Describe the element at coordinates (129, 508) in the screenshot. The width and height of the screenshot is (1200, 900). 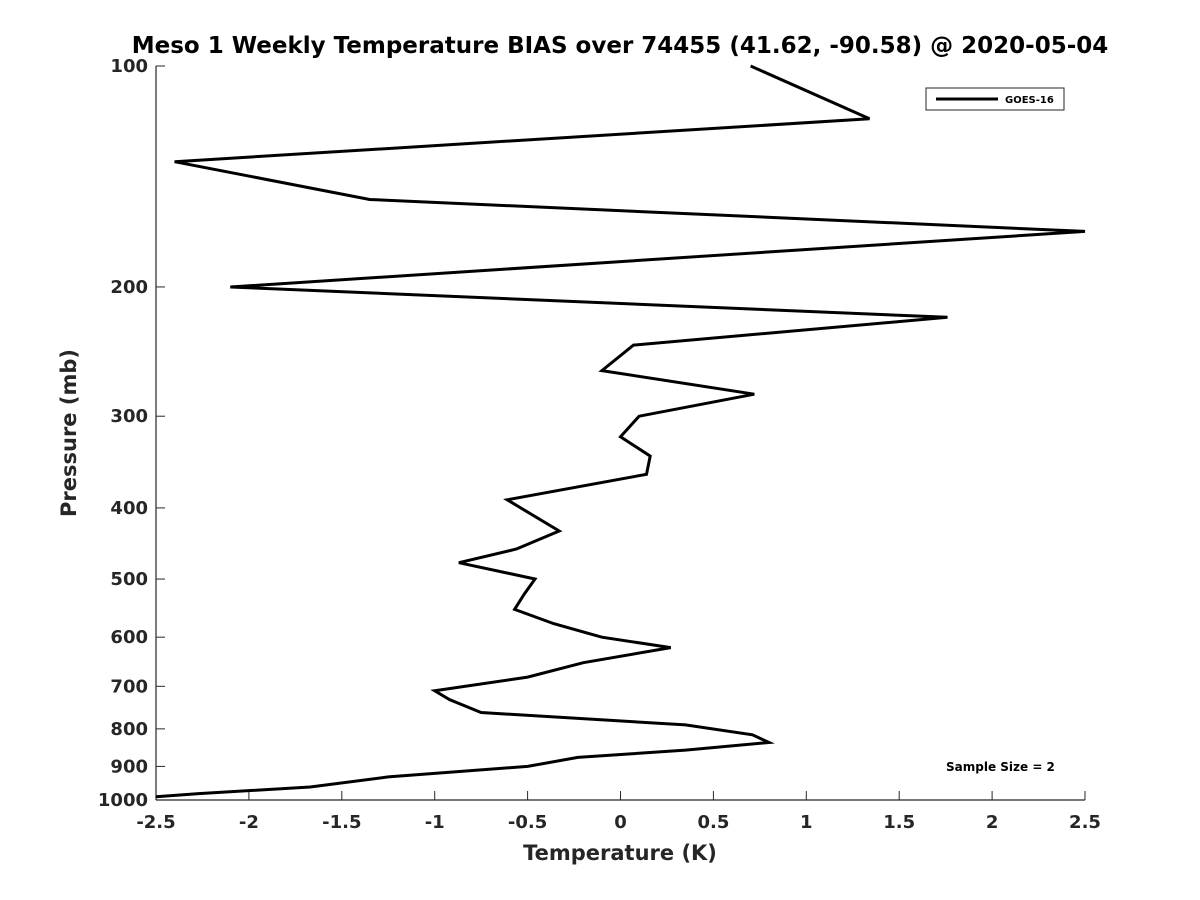
I see `y-tick-label: 400` at that location.